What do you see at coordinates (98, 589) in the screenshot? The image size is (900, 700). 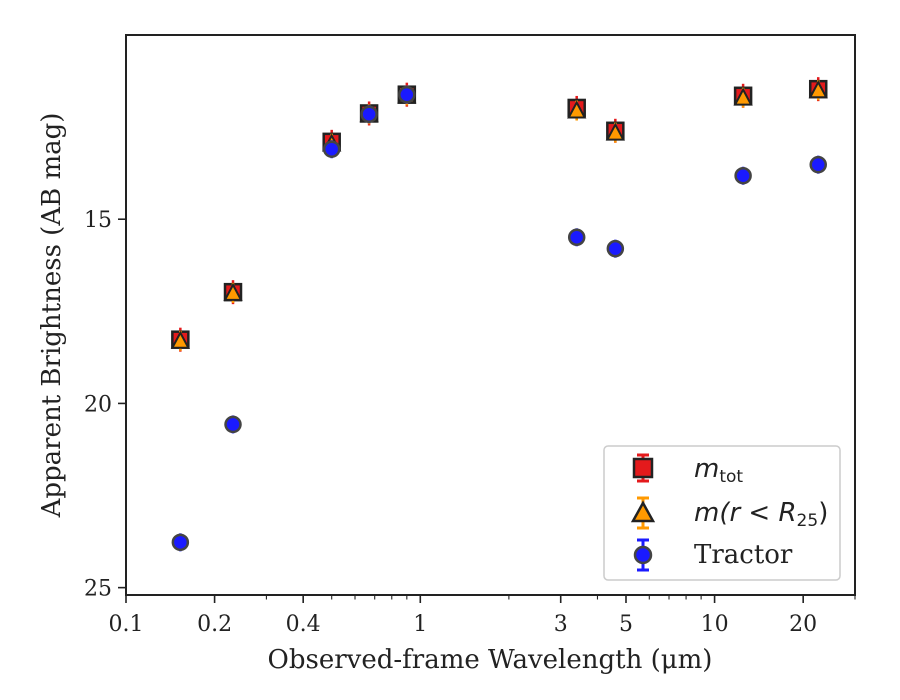 I see `y-tick-label: 25` at bounding box center [98, 589].